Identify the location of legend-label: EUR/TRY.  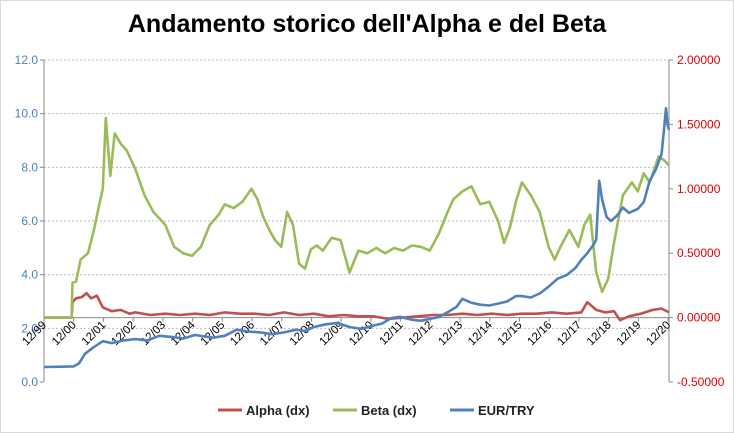
(506, 410).